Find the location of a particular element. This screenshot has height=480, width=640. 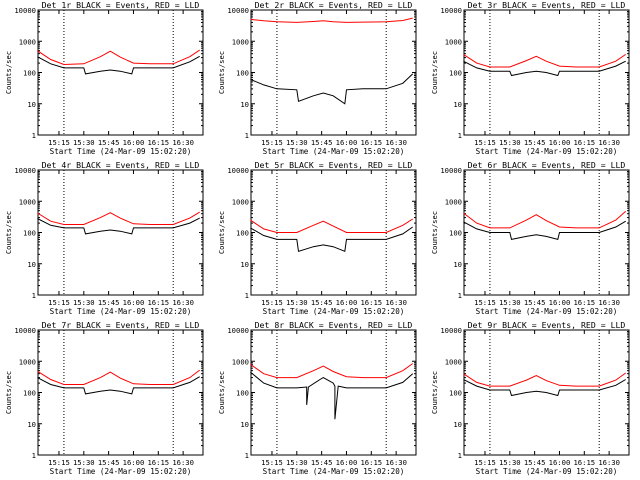

chart-title: Det 7r BLACK = Events, RED = LLD is located at coordinates (121, 325).